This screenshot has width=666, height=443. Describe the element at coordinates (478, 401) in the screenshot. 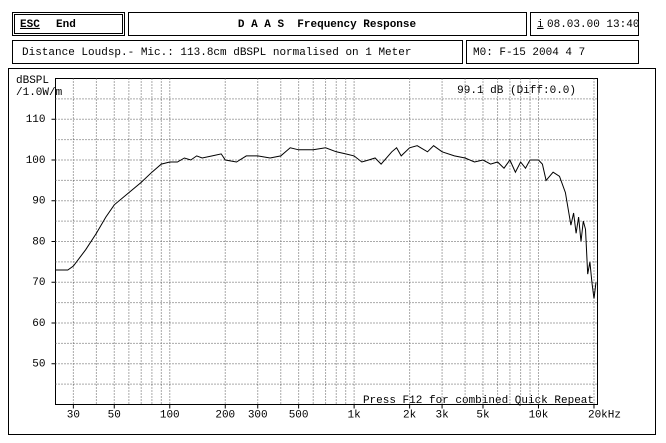

I see `hint-annotation: Press F12 for combined Quick Repeat` at that location.